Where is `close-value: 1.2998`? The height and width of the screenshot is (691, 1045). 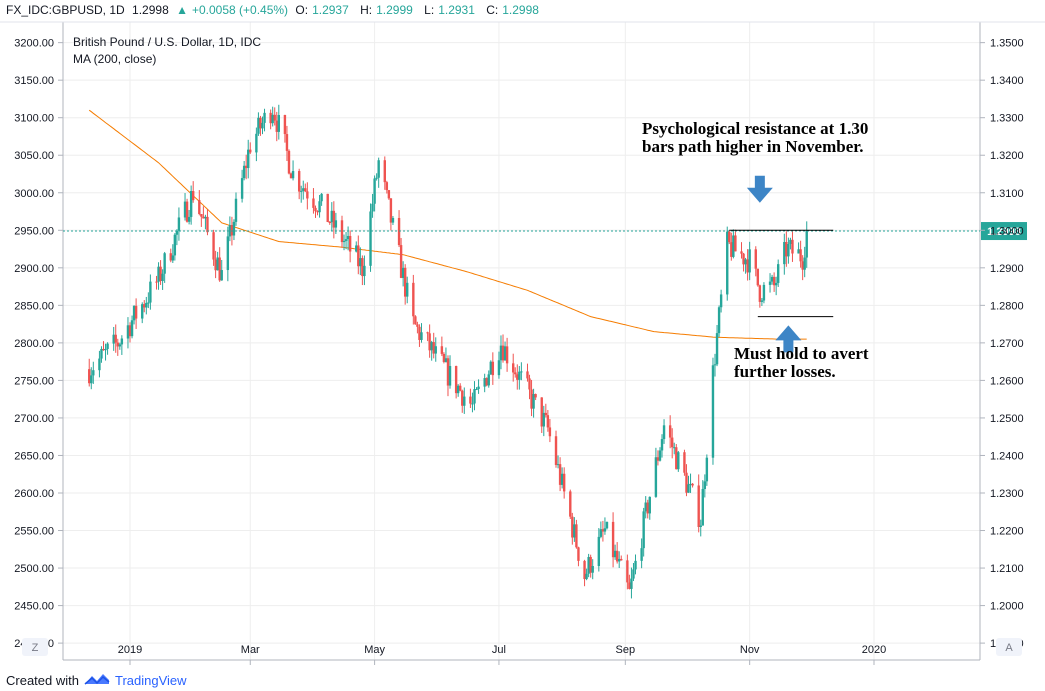 close-value: 1.2998 is located at coordinates (520, 10).